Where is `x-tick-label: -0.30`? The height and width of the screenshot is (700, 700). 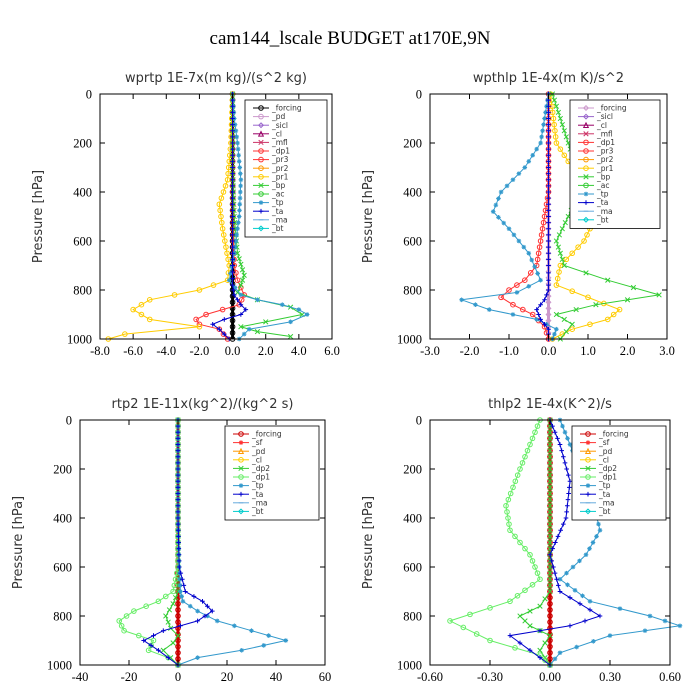 x-tick-label: -0.30 is located at coordinates (490, 677).